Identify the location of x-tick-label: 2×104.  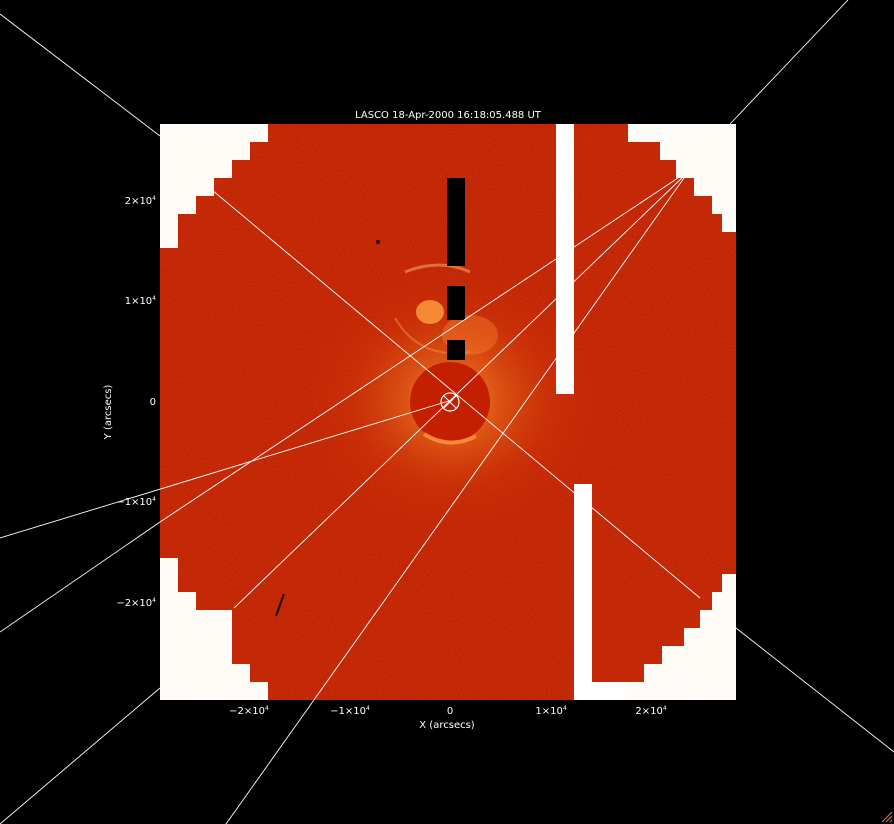
(650, 711).